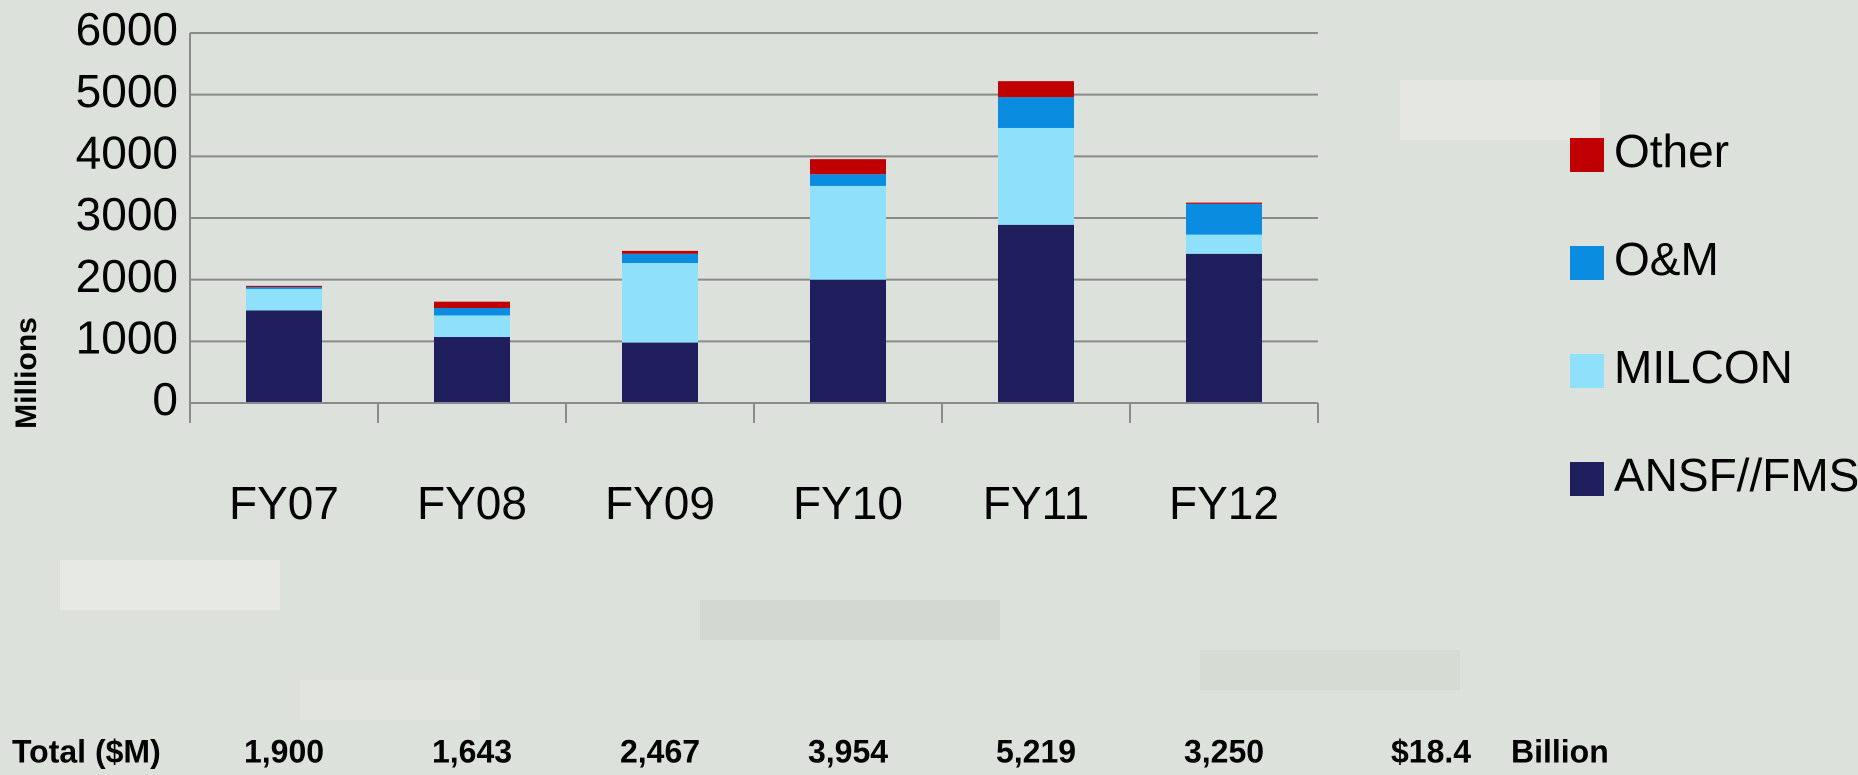 The height and width of the screenshot is (775, 1858). Describe the element at coordinates (127, 276) in the screenshot. I see `y-tick-label: 2000` at that location.